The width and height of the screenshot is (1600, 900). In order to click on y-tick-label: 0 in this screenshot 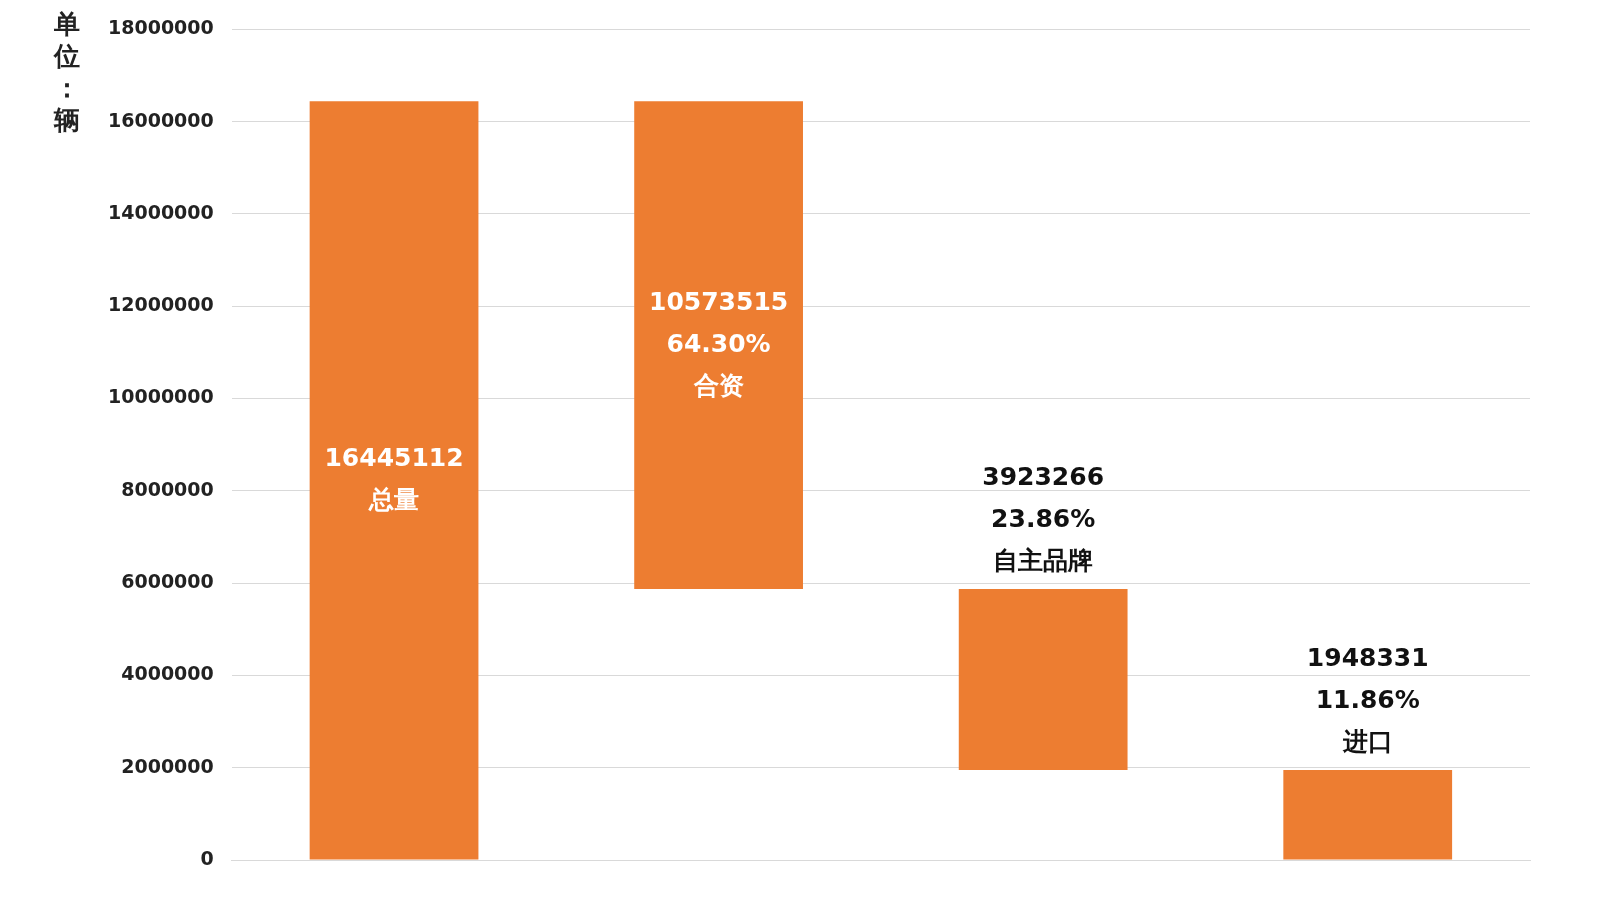, I will do `click(207, 857)`.